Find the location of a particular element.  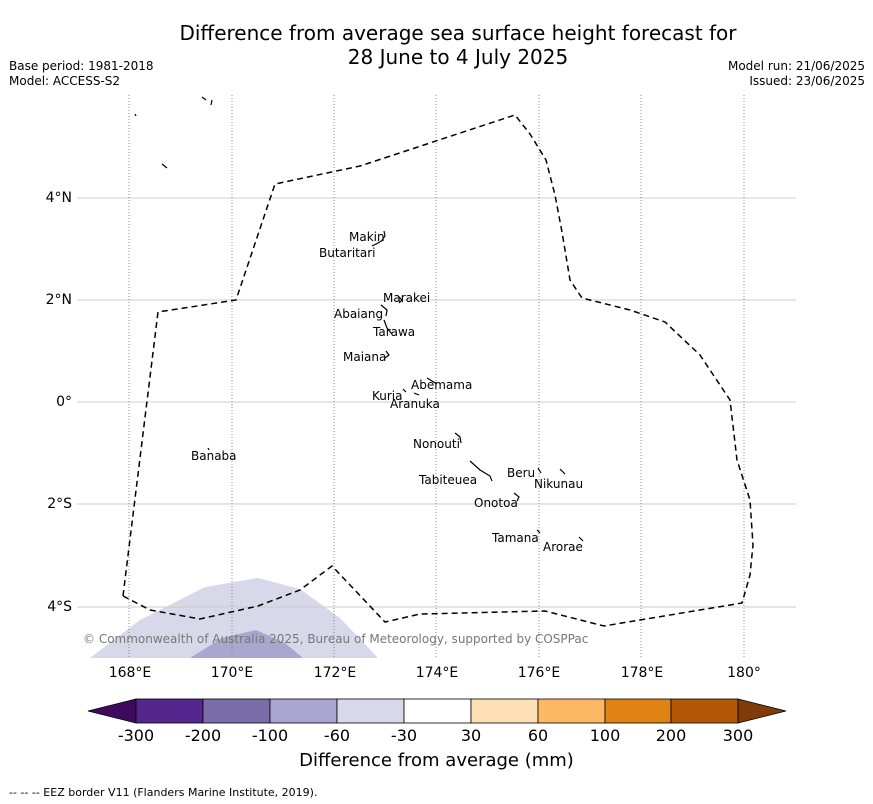

island-label-tamana: Tamana is located at coordinates (515, 538).